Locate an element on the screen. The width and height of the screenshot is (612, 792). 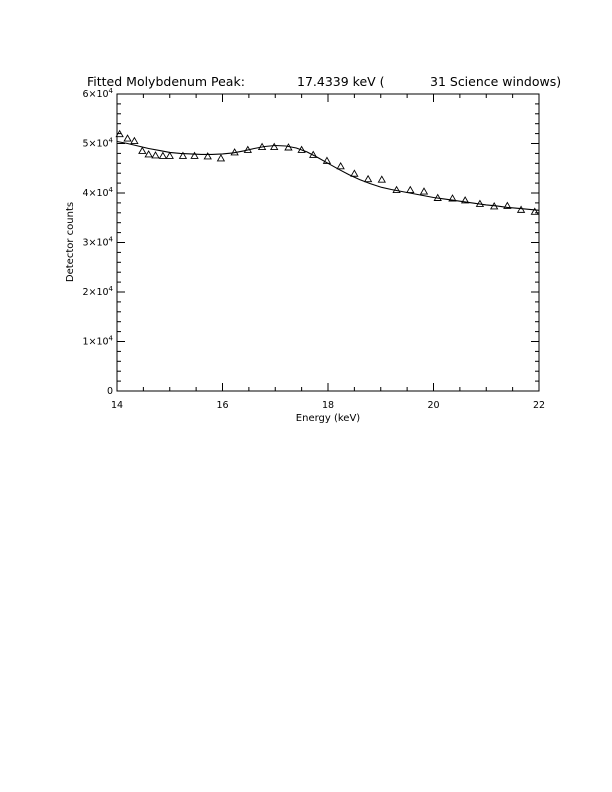
x-tick-label: 18 is located at coordinates (328, 405).